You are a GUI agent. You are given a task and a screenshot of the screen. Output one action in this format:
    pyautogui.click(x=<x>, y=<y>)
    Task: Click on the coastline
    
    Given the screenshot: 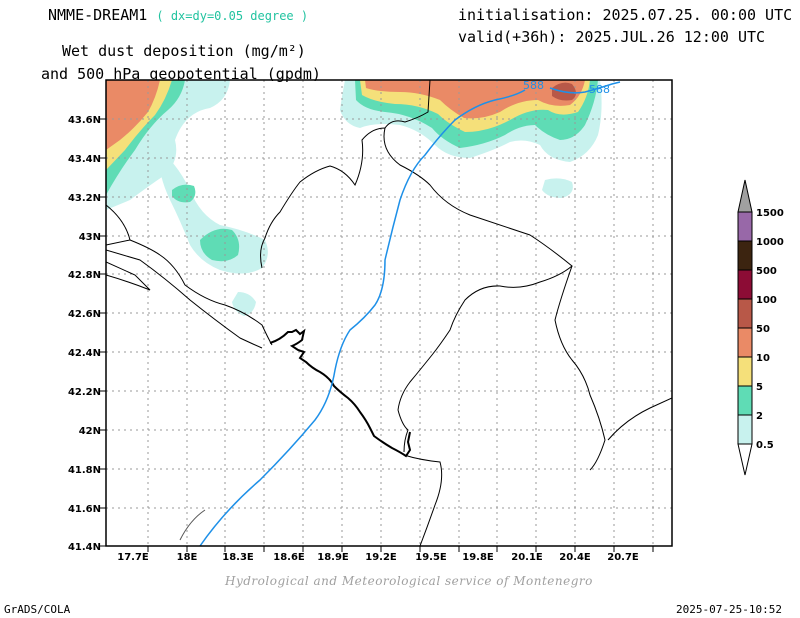 What is the action you would take?
    pyautogui.click(x=340, y=393)
    